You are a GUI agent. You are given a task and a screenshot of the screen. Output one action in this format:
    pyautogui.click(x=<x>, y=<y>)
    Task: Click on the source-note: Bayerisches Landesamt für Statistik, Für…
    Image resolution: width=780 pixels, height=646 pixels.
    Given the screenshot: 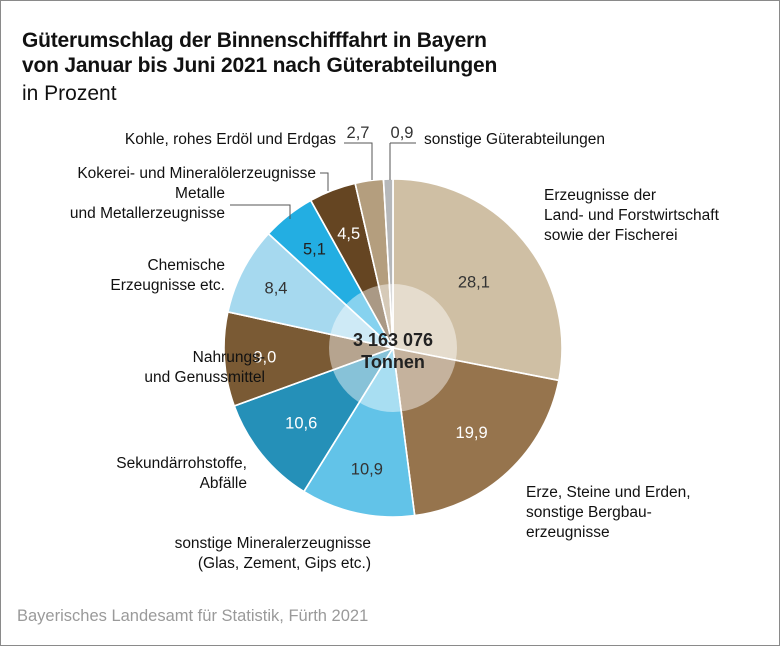 What is the action you would take?
    pyautogui.click(x=193, y=616)
    